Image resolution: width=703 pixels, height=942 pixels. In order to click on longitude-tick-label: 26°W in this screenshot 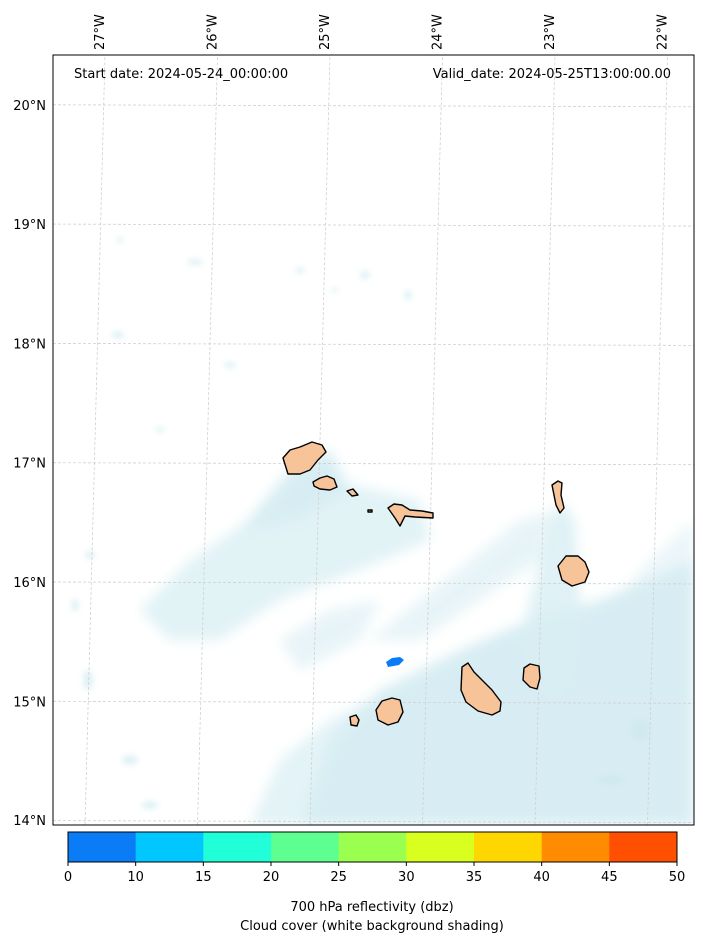, I will do `click(213, 32)`.